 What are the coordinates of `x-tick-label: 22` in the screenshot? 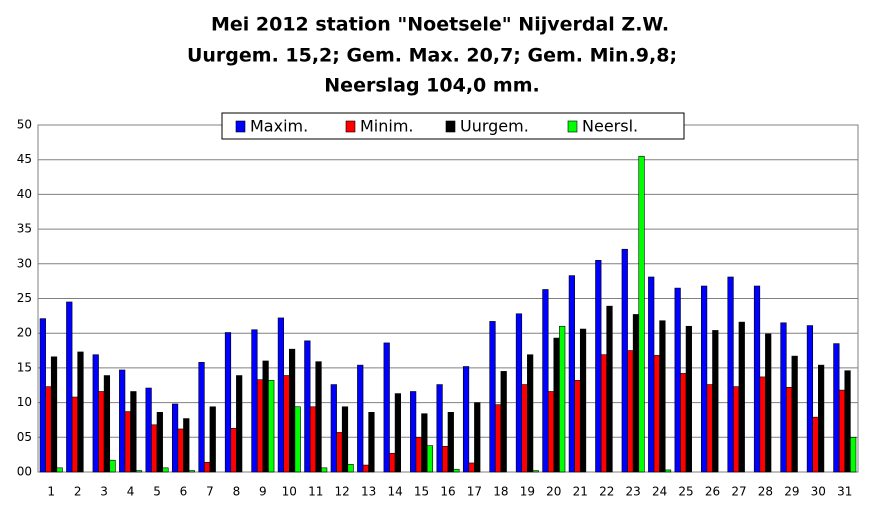 It's located at (606, 492).